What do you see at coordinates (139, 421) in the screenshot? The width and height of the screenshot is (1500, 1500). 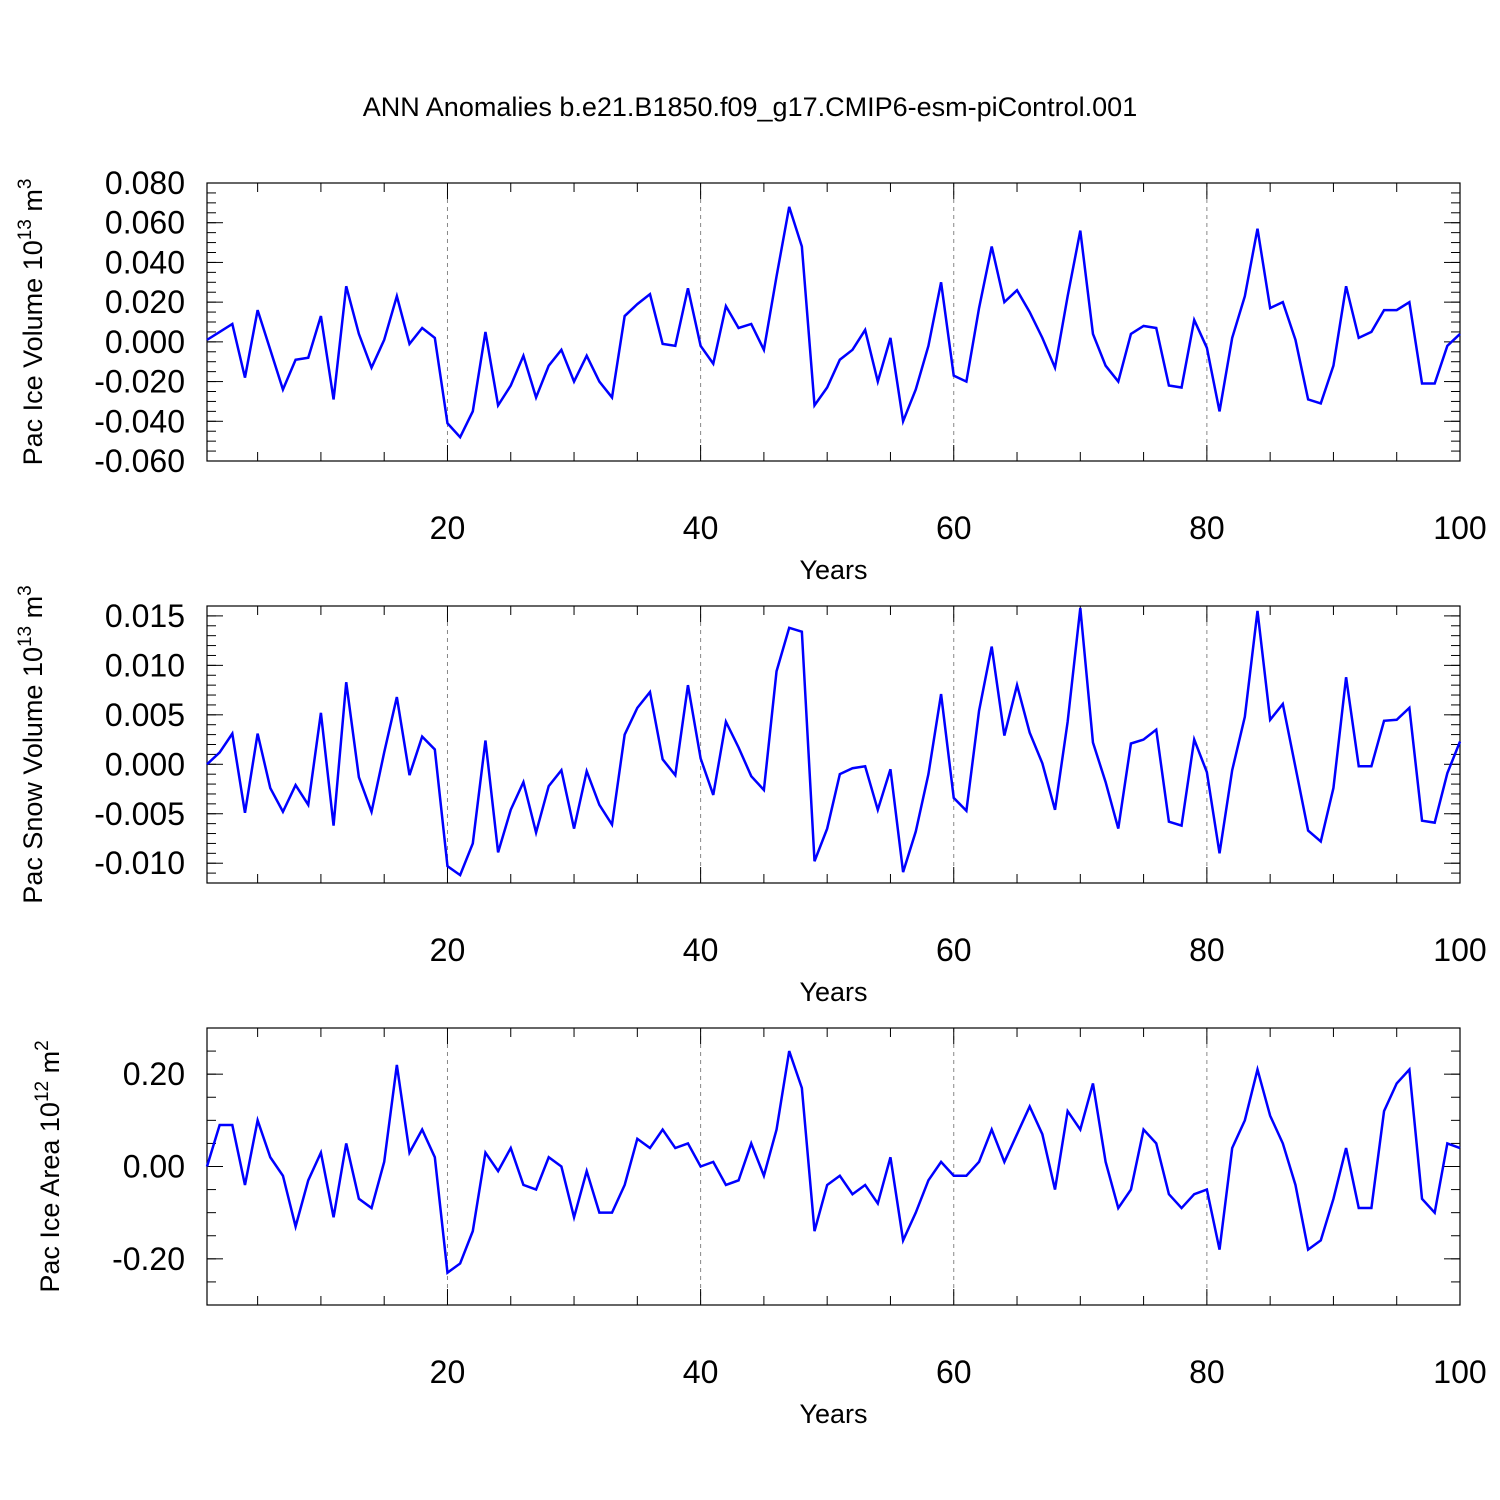 I see `y-tick-label: -0.040` at bounding box center [139, 421].